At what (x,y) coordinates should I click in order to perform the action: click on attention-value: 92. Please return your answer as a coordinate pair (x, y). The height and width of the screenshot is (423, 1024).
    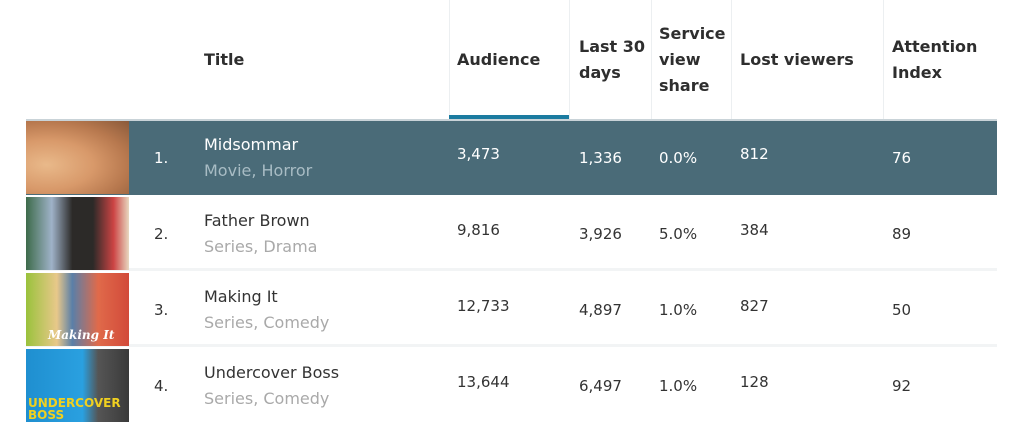
    Looking at the image, I should click on (902, 386).